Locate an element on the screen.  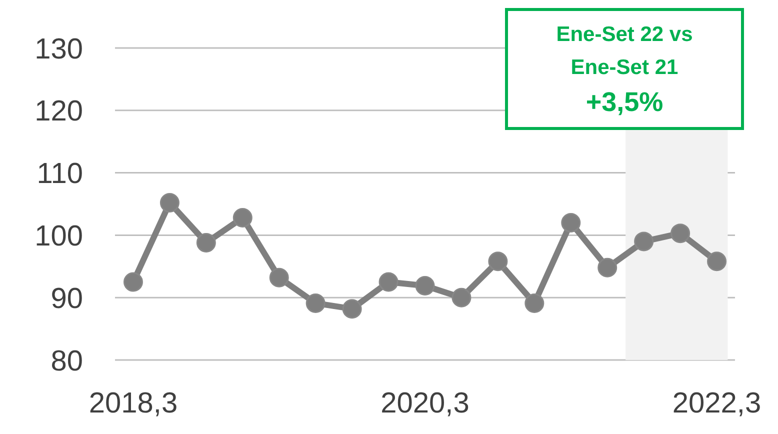
x-tick-label: 2020,3 is located at coordinates (425, 404).